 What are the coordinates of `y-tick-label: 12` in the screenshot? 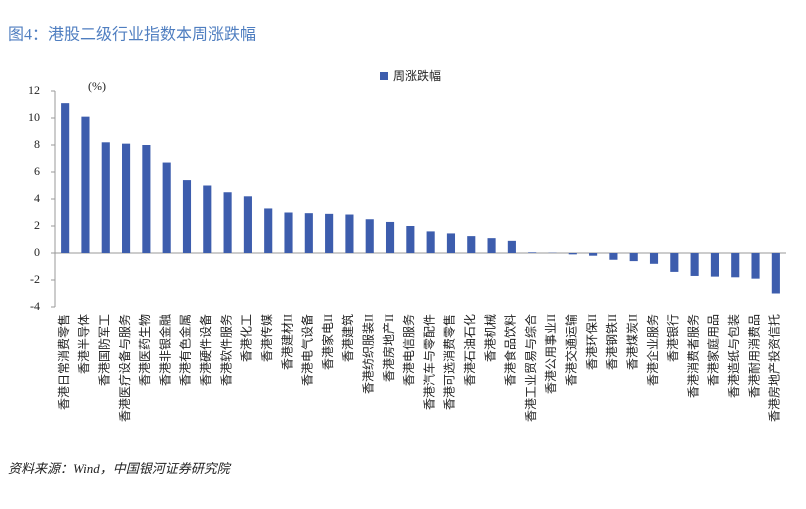 It's located at (34, 90).